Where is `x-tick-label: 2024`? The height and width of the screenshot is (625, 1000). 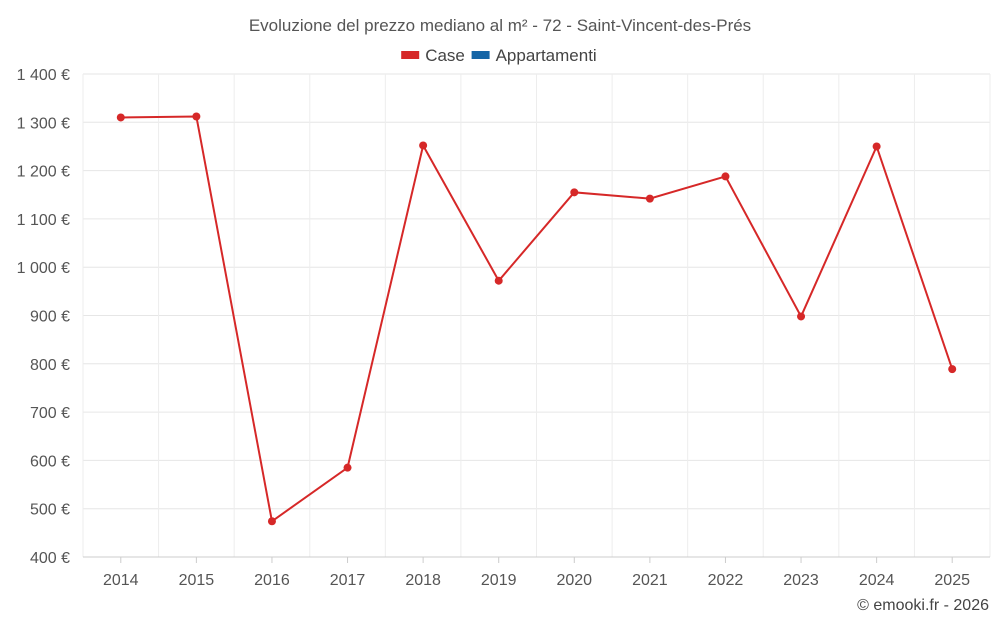 x-tick-label: 2024 is located at coordinates (877, 580).